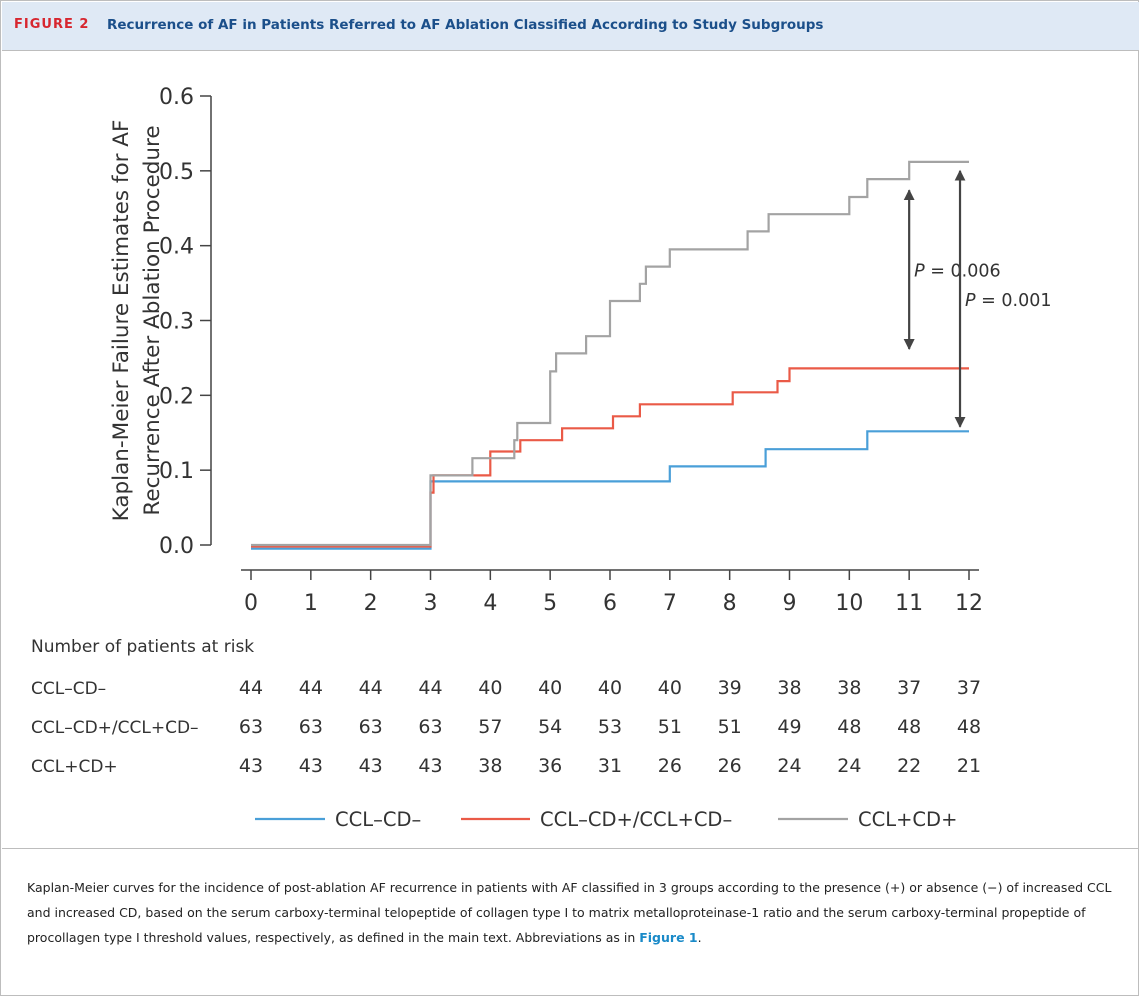 The image size is (1141, 998). What do you see at coordinates (730, 688) in the screenshot?
I see `risk-count: 39` at bounding box center [730, 688].